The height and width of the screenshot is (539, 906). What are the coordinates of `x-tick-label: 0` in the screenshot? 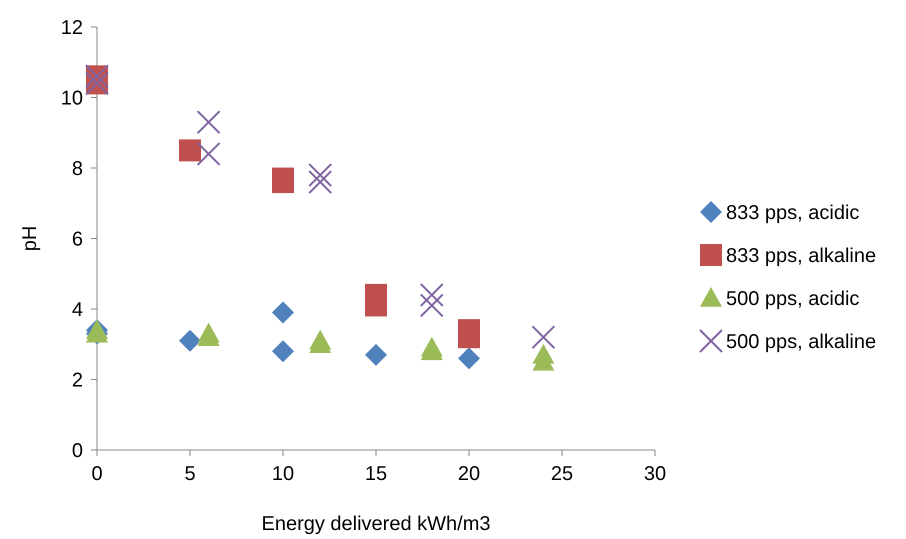 It's located at (97, 474).